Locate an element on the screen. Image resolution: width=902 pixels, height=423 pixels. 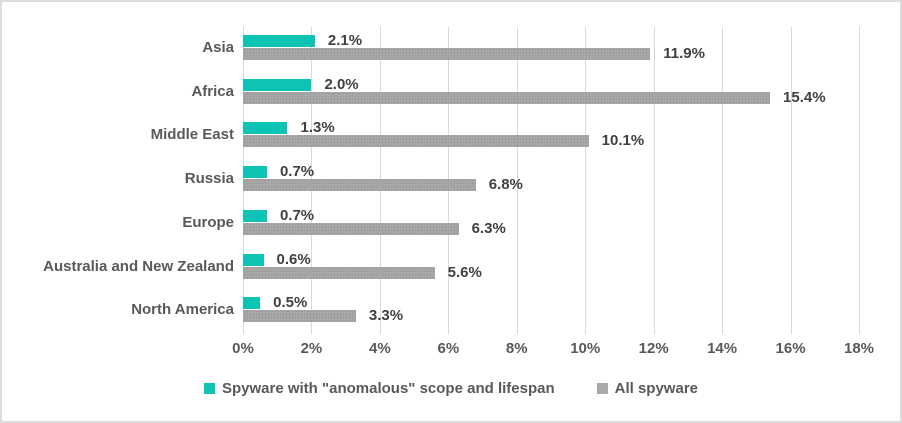
category-label-africa: Africa is located at coordinates (212, 91).